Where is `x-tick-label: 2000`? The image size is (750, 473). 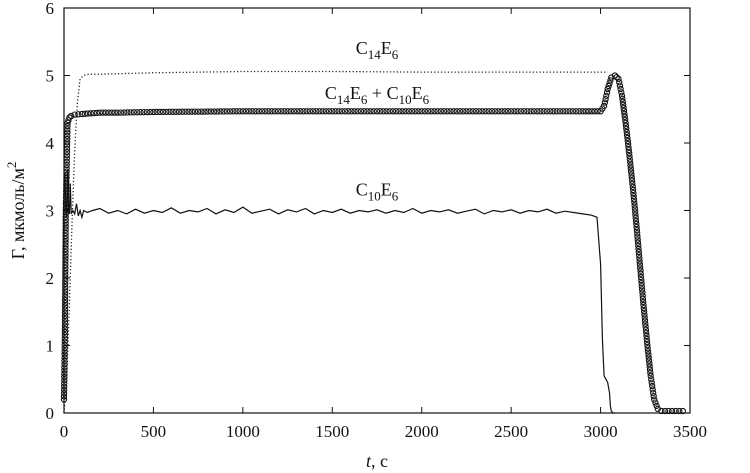
x-tick-label: 2000 is located at coordinates (422, 431).